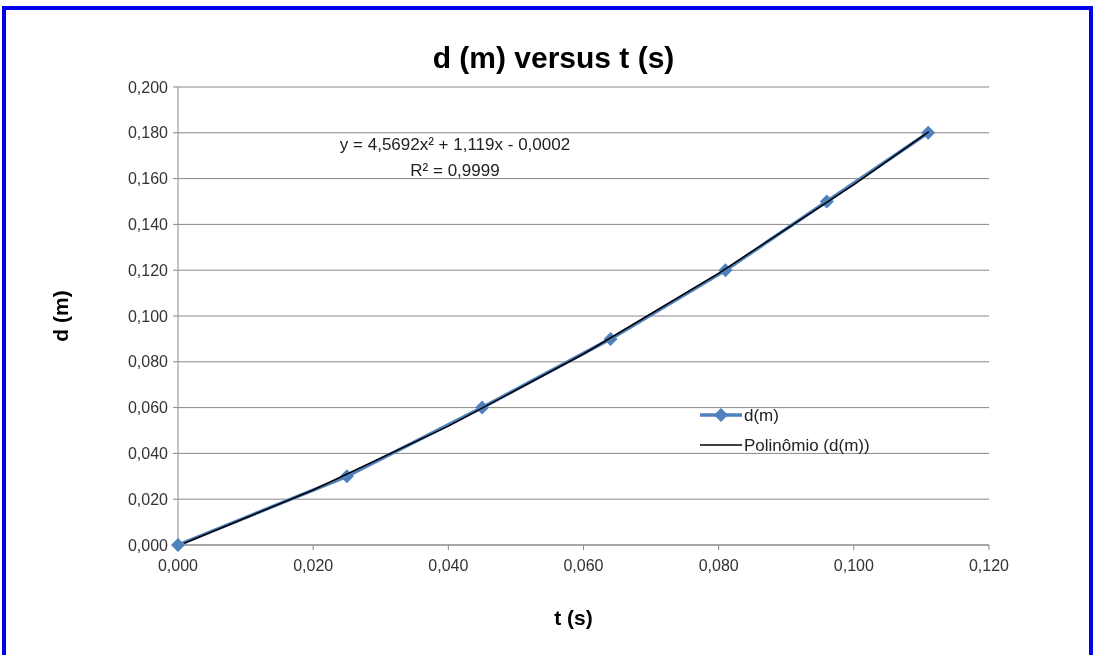  Describe the element at coordinates (178, 545) in the screenshot. I see `point` at that location.